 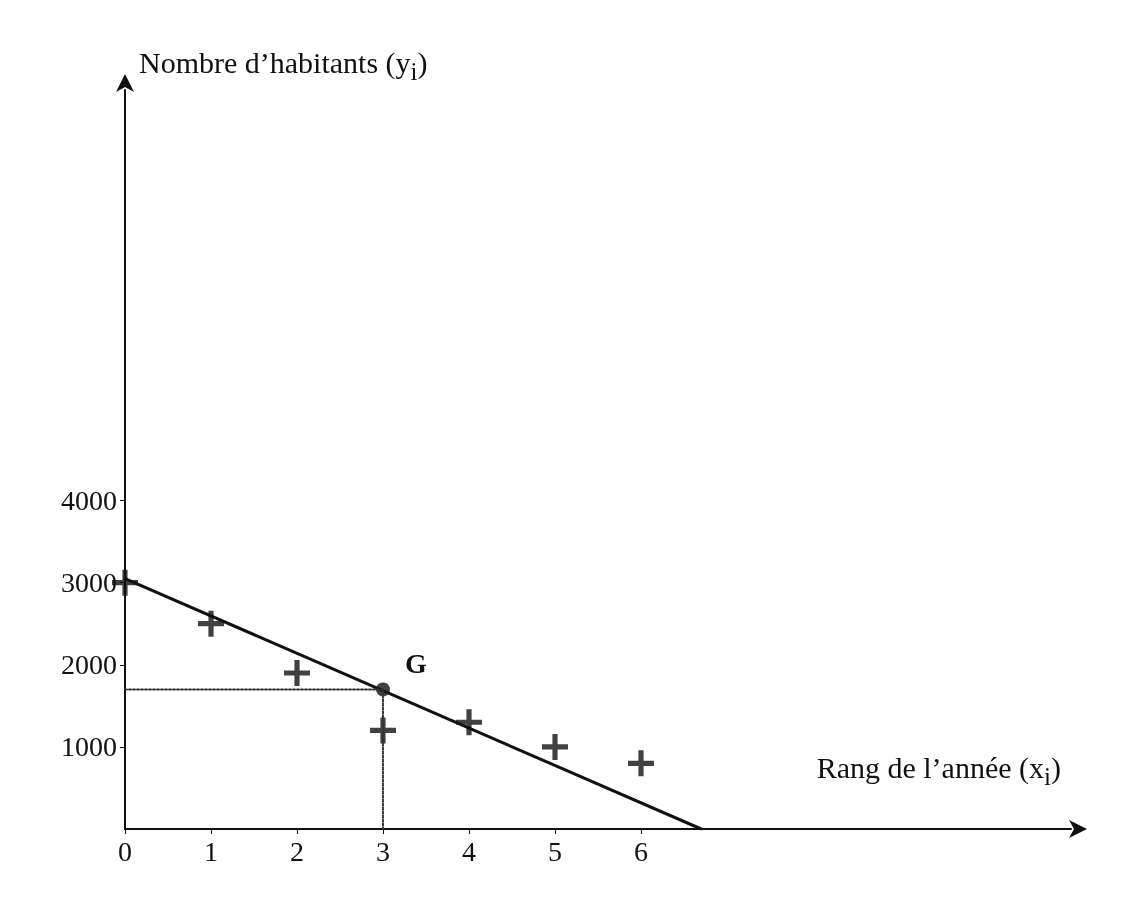 What do you see at coordinates (211, 851) in the screenshot?
I see `x-tick-label: 1` at bounding box center [211, 851].